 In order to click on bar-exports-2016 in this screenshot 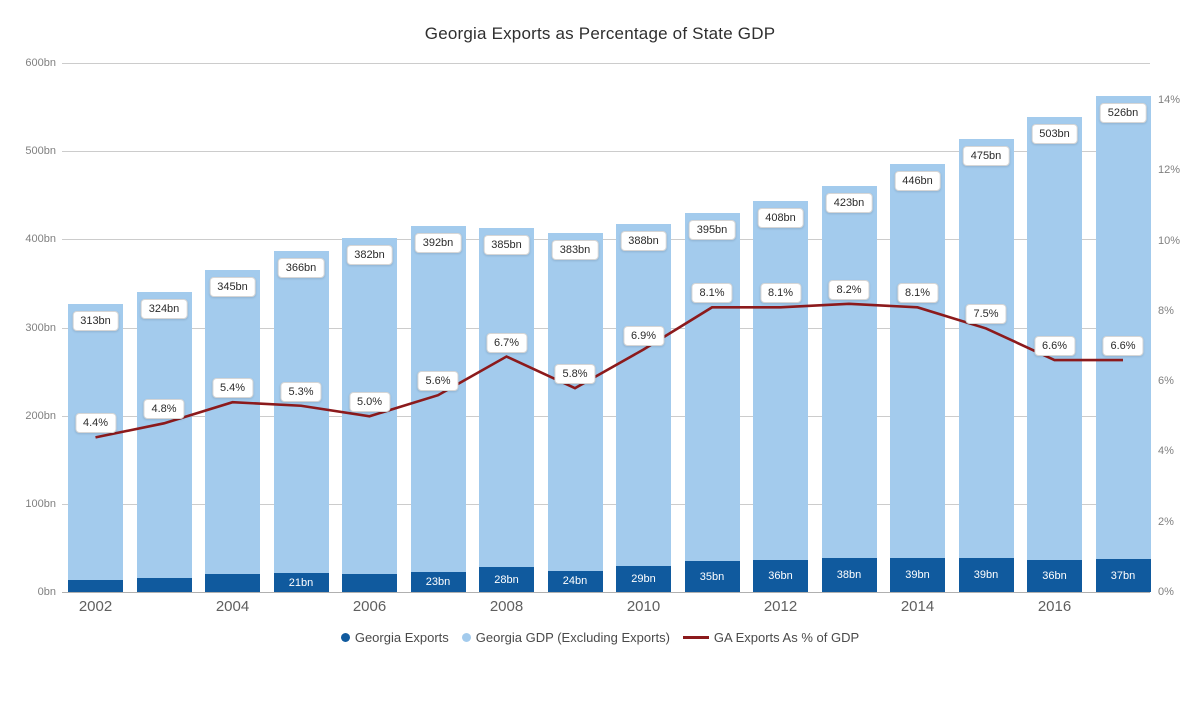, I will do `click(1054, 576)`.